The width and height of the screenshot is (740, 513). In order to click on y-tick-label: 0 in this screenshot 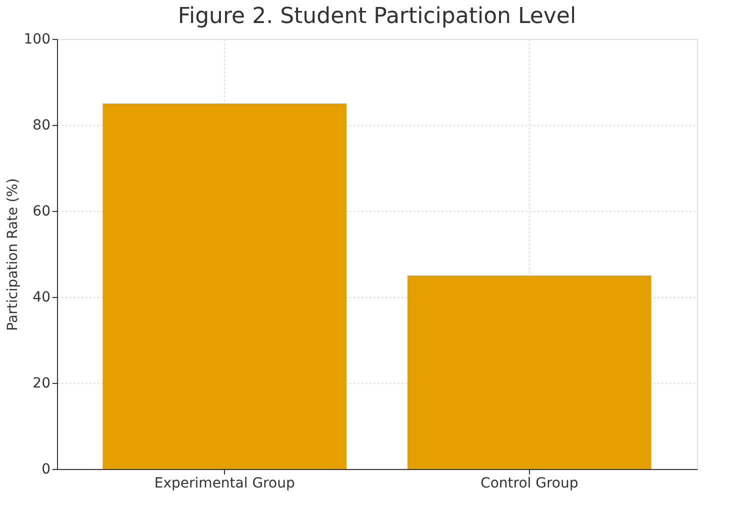, I will do `click(46, 470)`.